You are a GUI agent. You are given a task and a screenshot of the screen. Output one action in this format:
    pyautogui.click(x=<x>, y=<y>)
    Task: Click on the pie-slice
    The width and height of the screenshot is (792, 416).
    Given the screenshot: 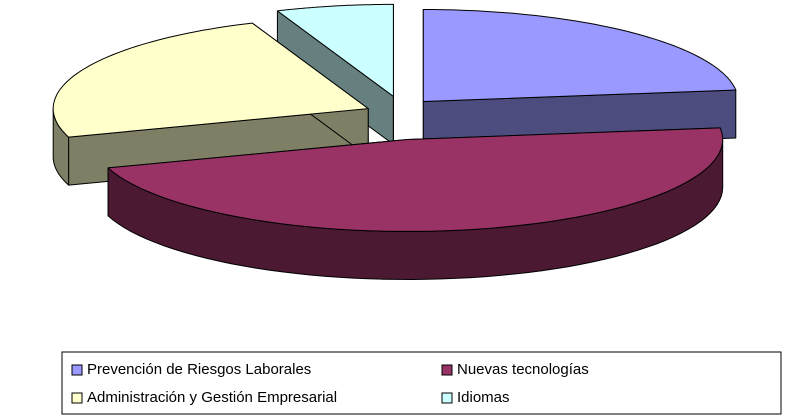 What is the action you would take?
    pyautogui.click(x=579, y=79)
    